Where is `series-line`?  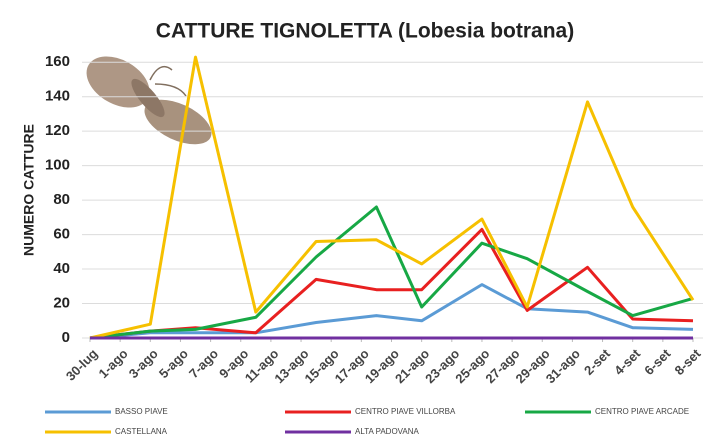
series-line is located at coordinates (391, 311).